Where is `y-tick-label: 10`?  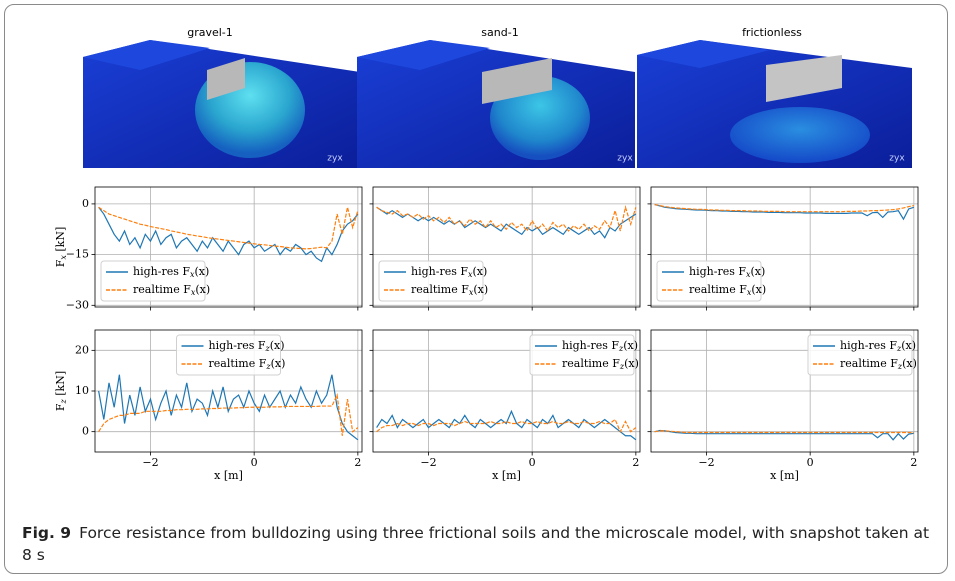
y-tick-label: 10 is located at coordinates (82, 390).